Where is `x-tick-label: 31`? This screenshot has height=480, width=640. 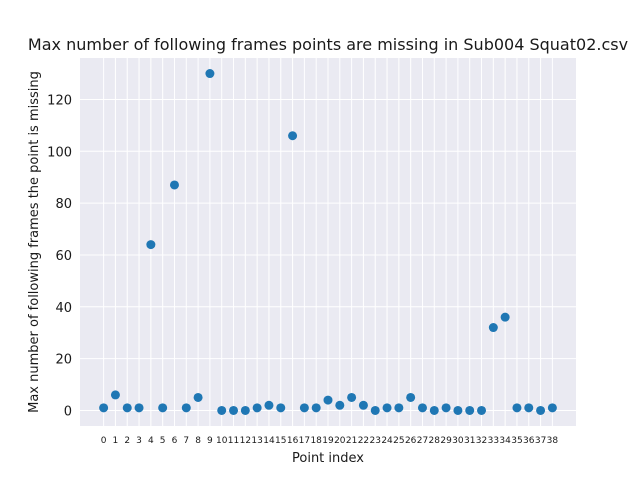
x-tick-label: 31 is located at coordinates (469, 441).